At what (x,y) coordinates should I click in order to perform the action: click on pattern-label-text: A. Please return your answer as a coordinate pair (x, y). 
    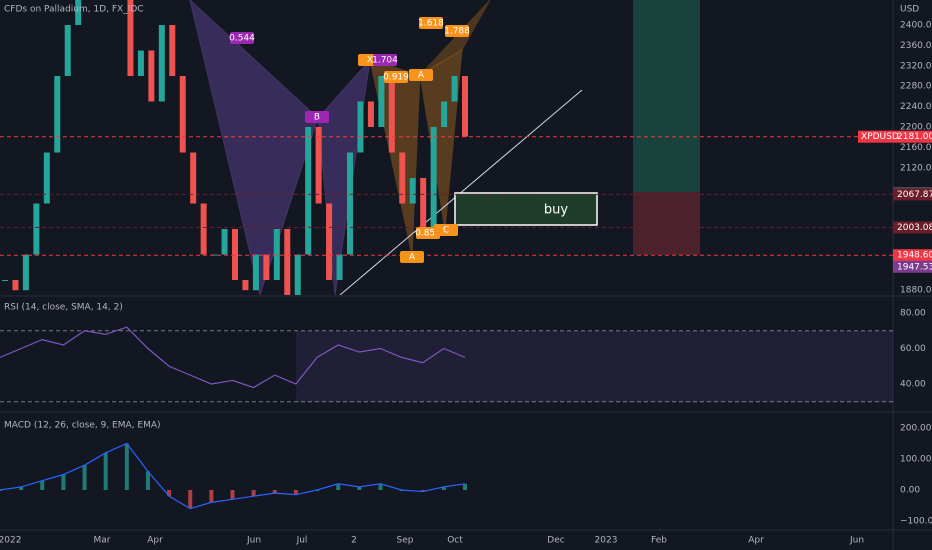
    Looking at the image, I should click on (421, 76).